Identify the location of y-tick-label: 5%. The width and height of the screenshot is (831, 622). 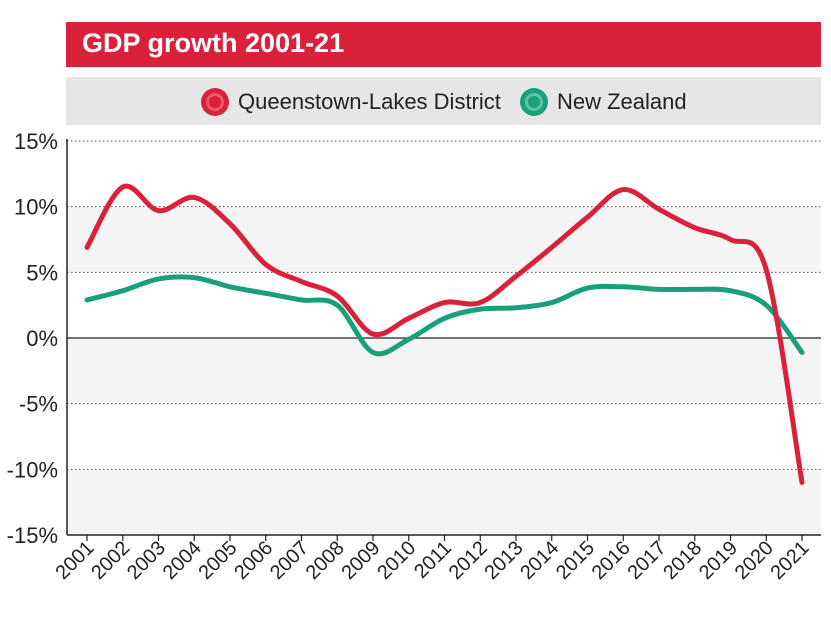
(42, 272).